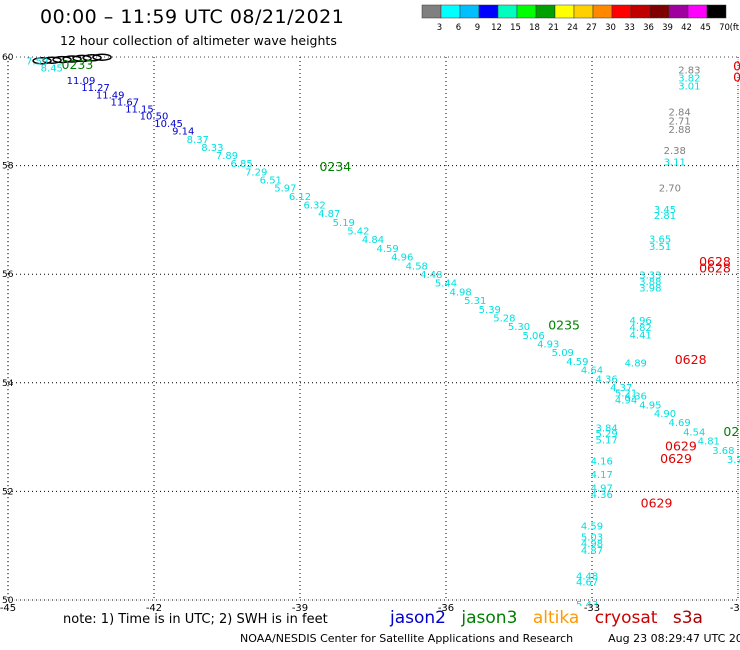  I want to click on swh-value-label: 3.33, so click(650, 276).